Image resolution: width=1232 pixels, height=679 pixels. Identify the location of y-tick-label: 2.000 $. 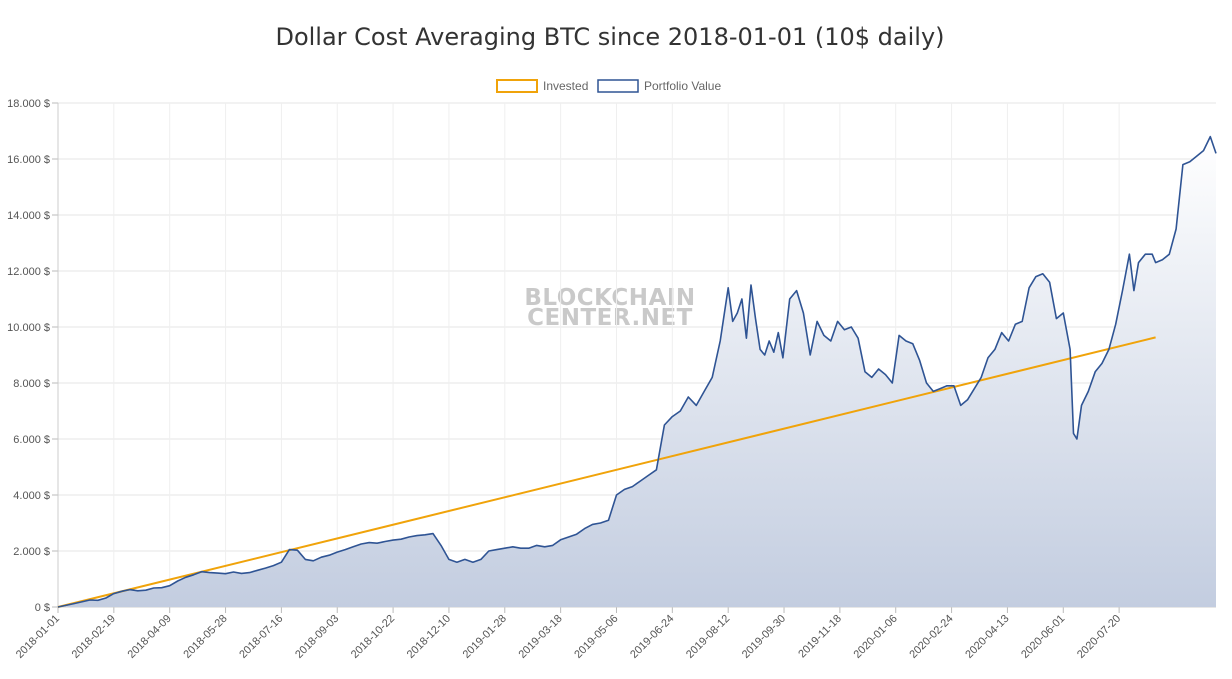
(31, 552).